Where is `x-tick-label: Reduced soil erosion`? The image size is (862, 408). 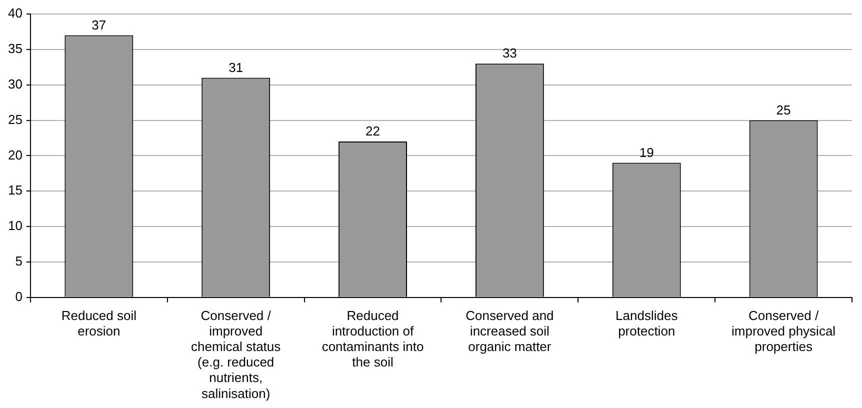 x-tick-label: Reduced soil erosion is located at coordinates (99, 323).